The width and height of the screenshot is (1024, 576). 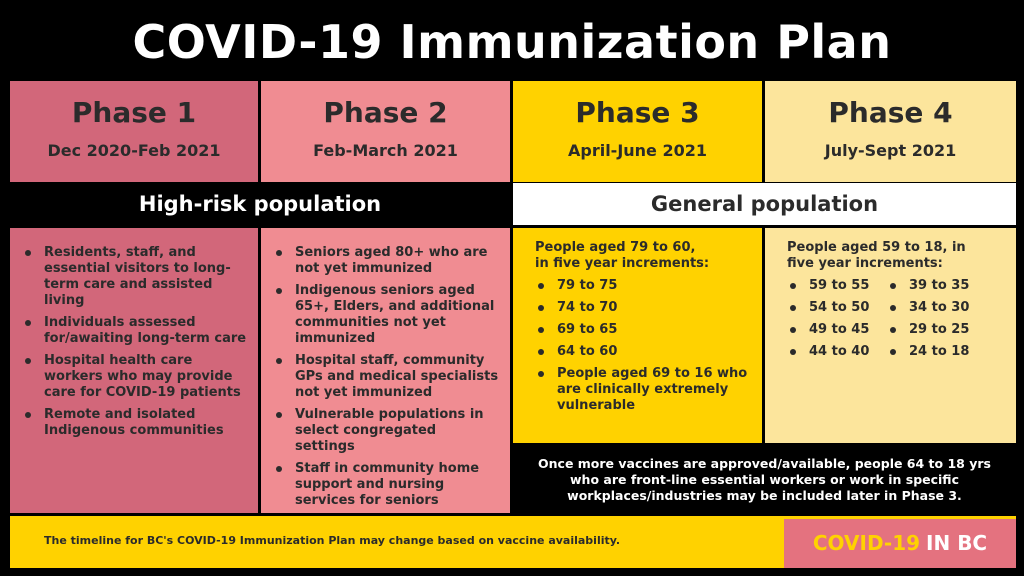 What do you see at coordinates (134, 150) in the screenshot?
I see `phase-1-dates: Dec 2020-Feb 2021` at bounding box center [134, 150].